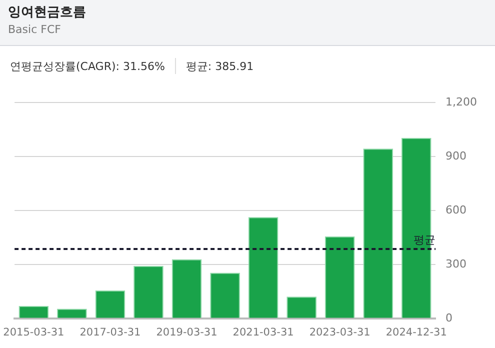  What do you see at coordinates (456, 155) in the screenshot?
I see `y-tick-label: 900` at bounding box center [456, 155].